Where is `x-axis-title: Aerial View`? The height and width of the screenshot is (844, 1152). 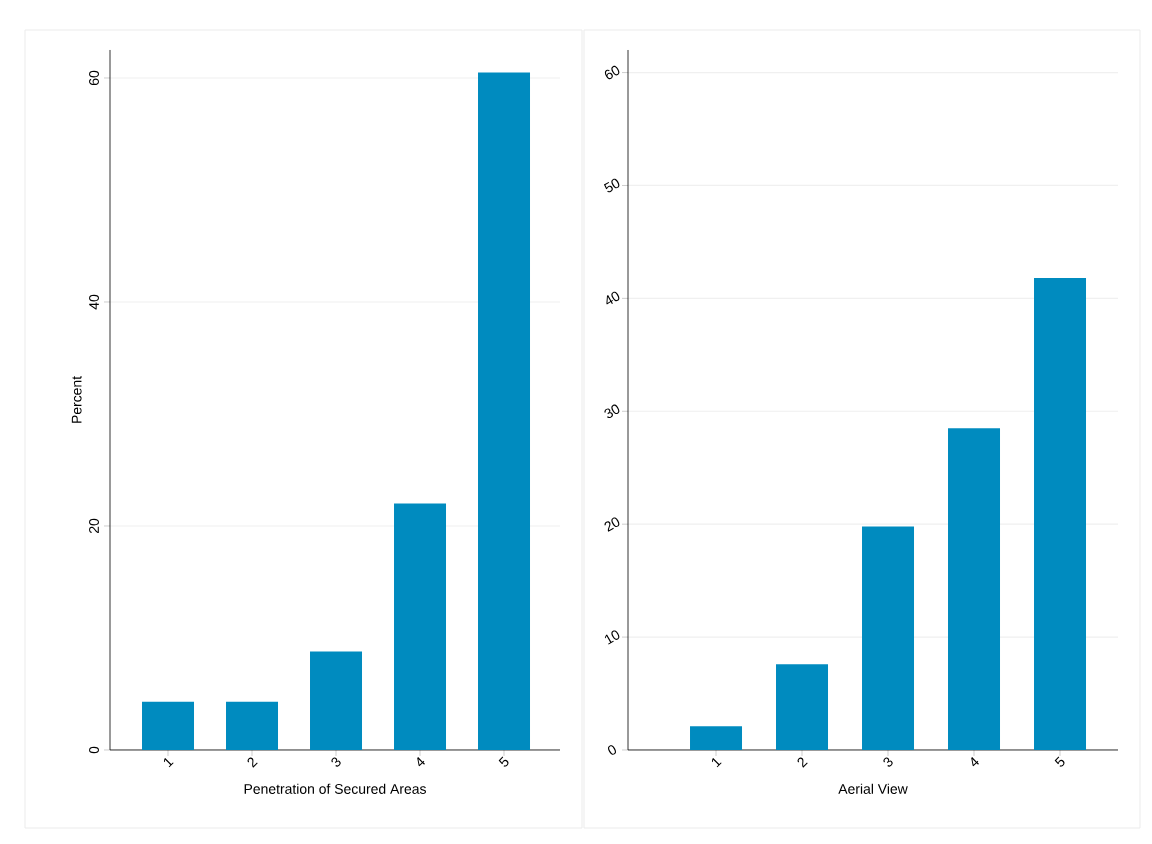
x-axis-title: Aerial View is located at coordinates (873, 788).